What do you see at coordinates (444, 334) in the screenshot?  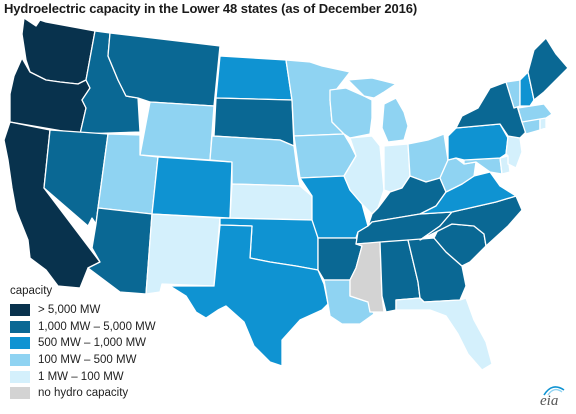 I see `state-florida` at bounding box center [444, 334].